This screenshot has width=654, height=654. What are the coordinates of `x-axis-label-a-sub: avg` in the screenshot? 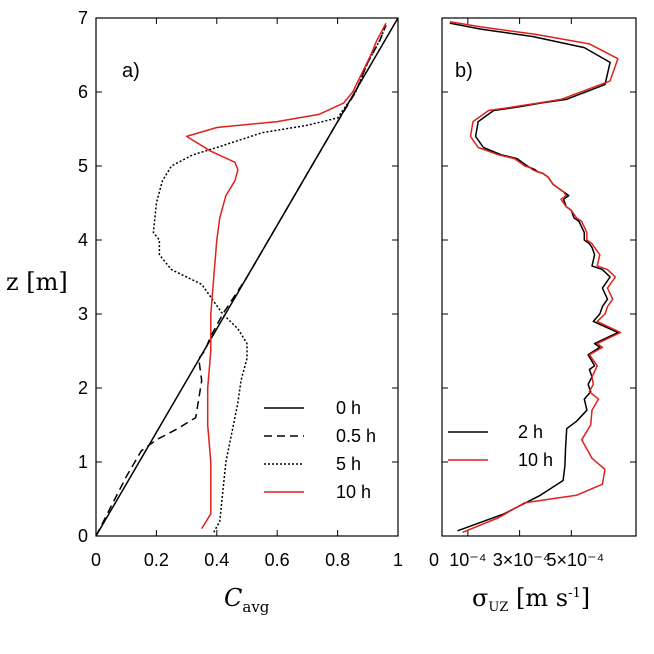 It's located at (255, 607).